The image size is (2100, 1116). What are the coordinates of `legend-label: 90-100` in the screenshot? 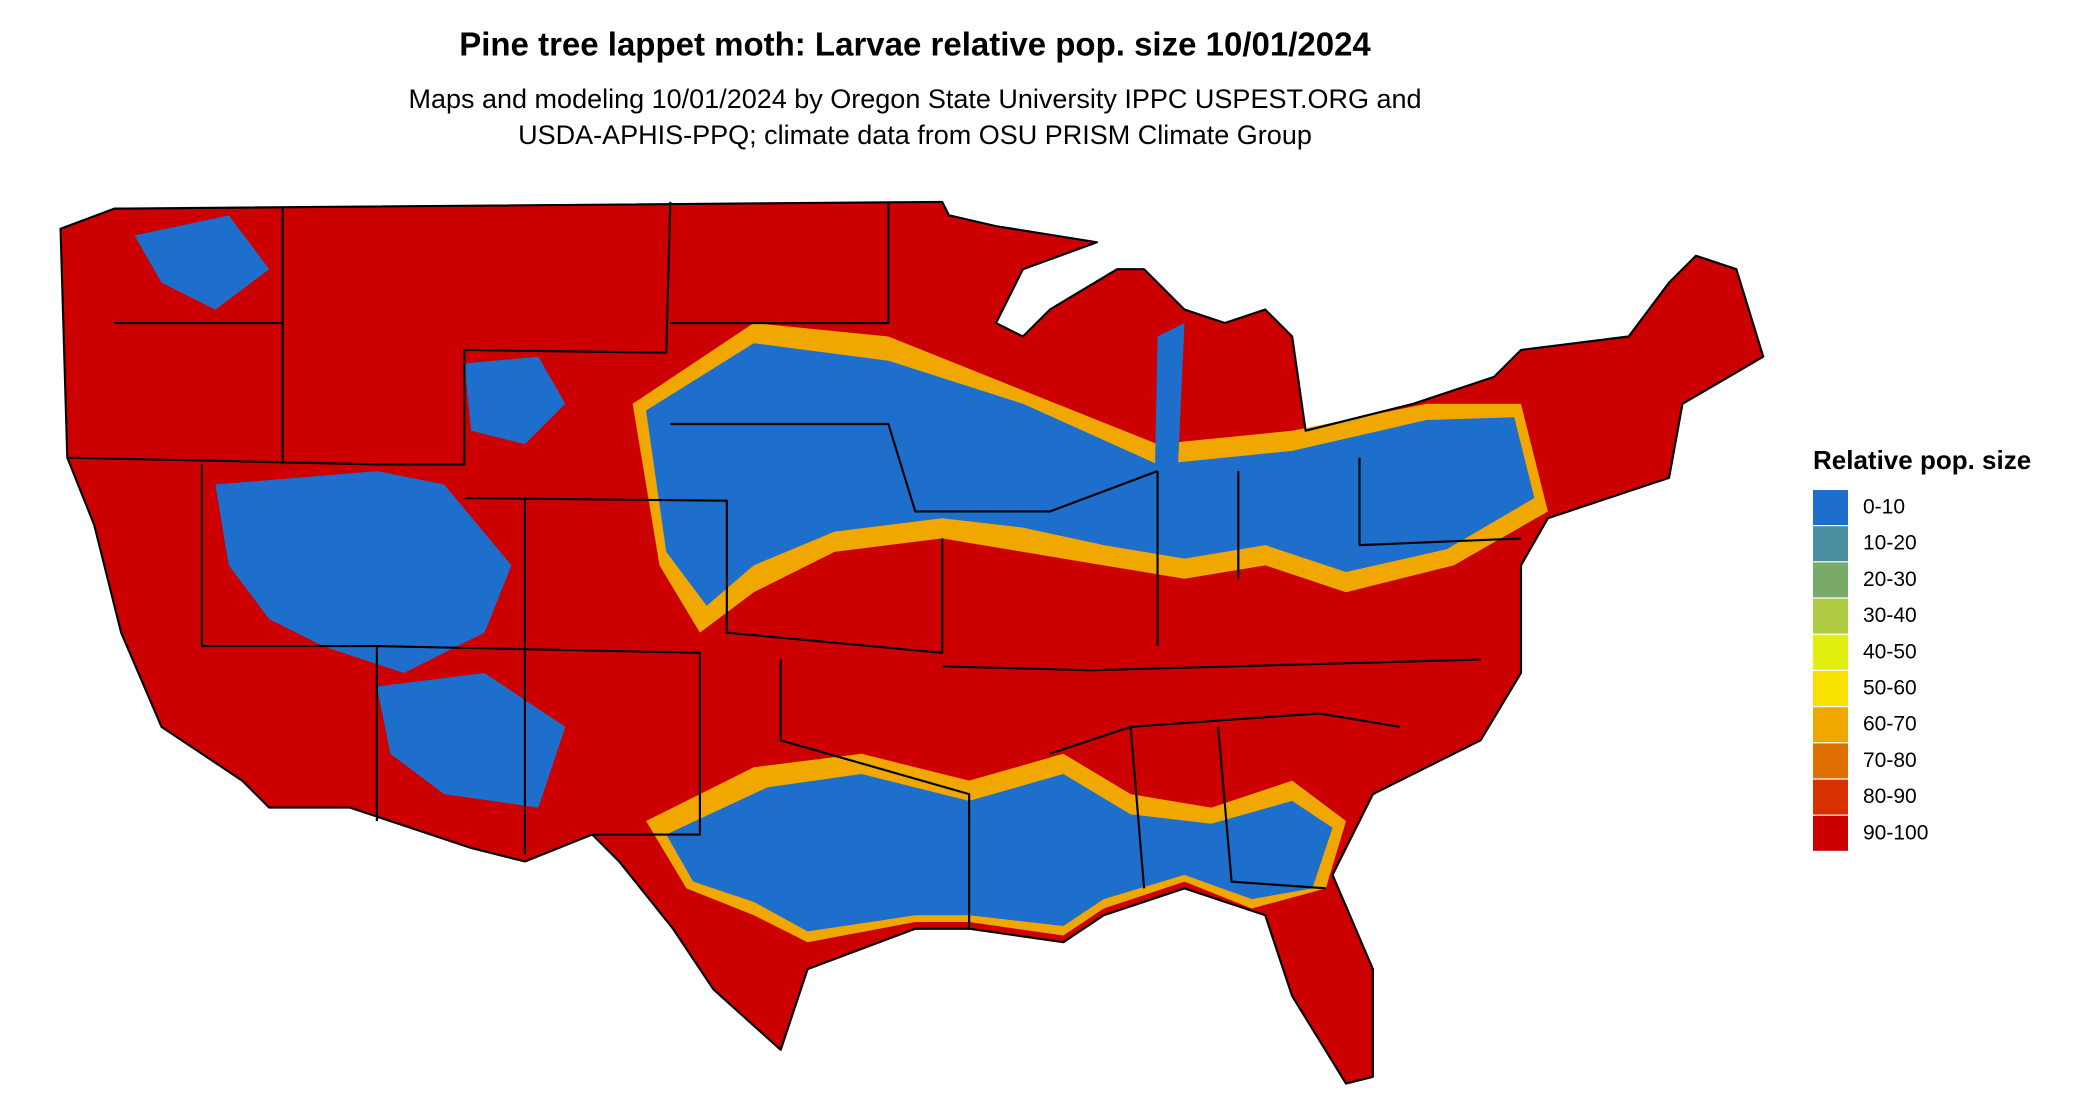 It's located at (1895, 832).